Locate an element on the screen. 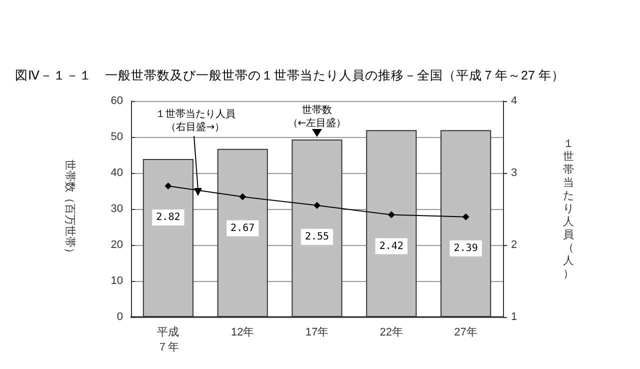 The image size is (640, 369). data-label: 2.82 is located at coordinates (168, 217).